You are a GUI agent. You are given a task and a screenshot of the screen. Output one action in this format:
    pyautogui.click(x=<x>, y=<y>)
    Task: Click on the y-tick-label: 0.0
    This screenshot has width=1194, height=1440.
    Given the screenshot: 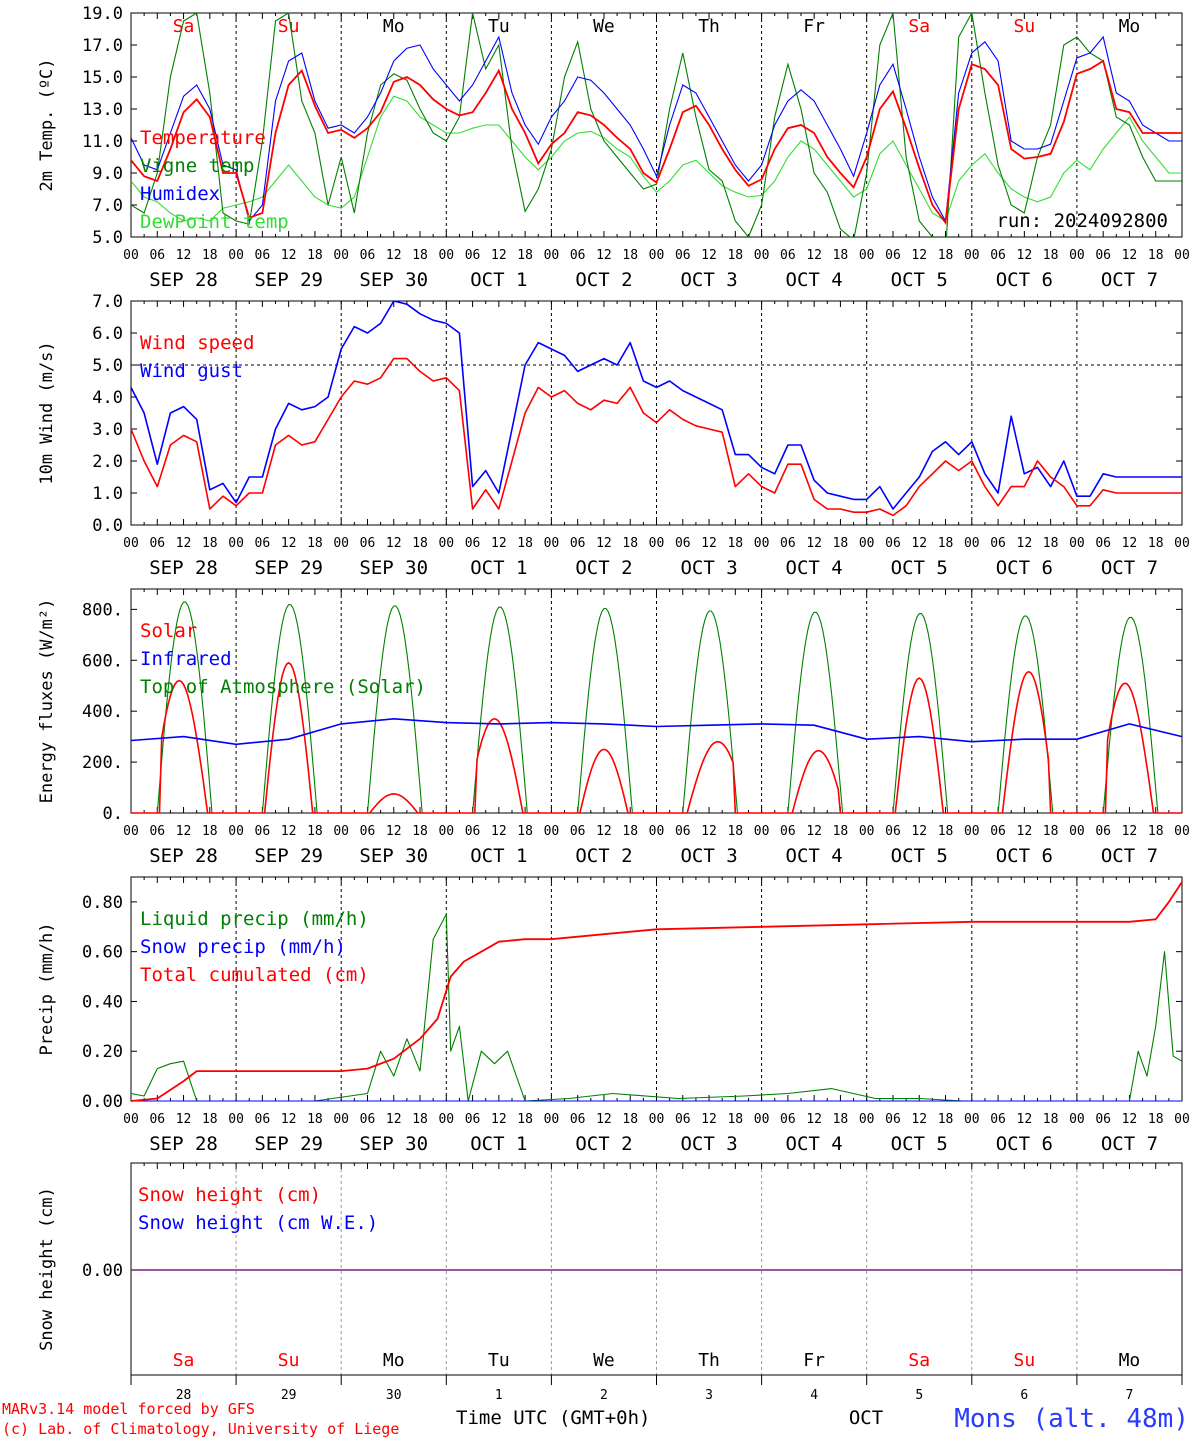 What is the action you would take?
    pyautogui.click(x=107, y=526)
    